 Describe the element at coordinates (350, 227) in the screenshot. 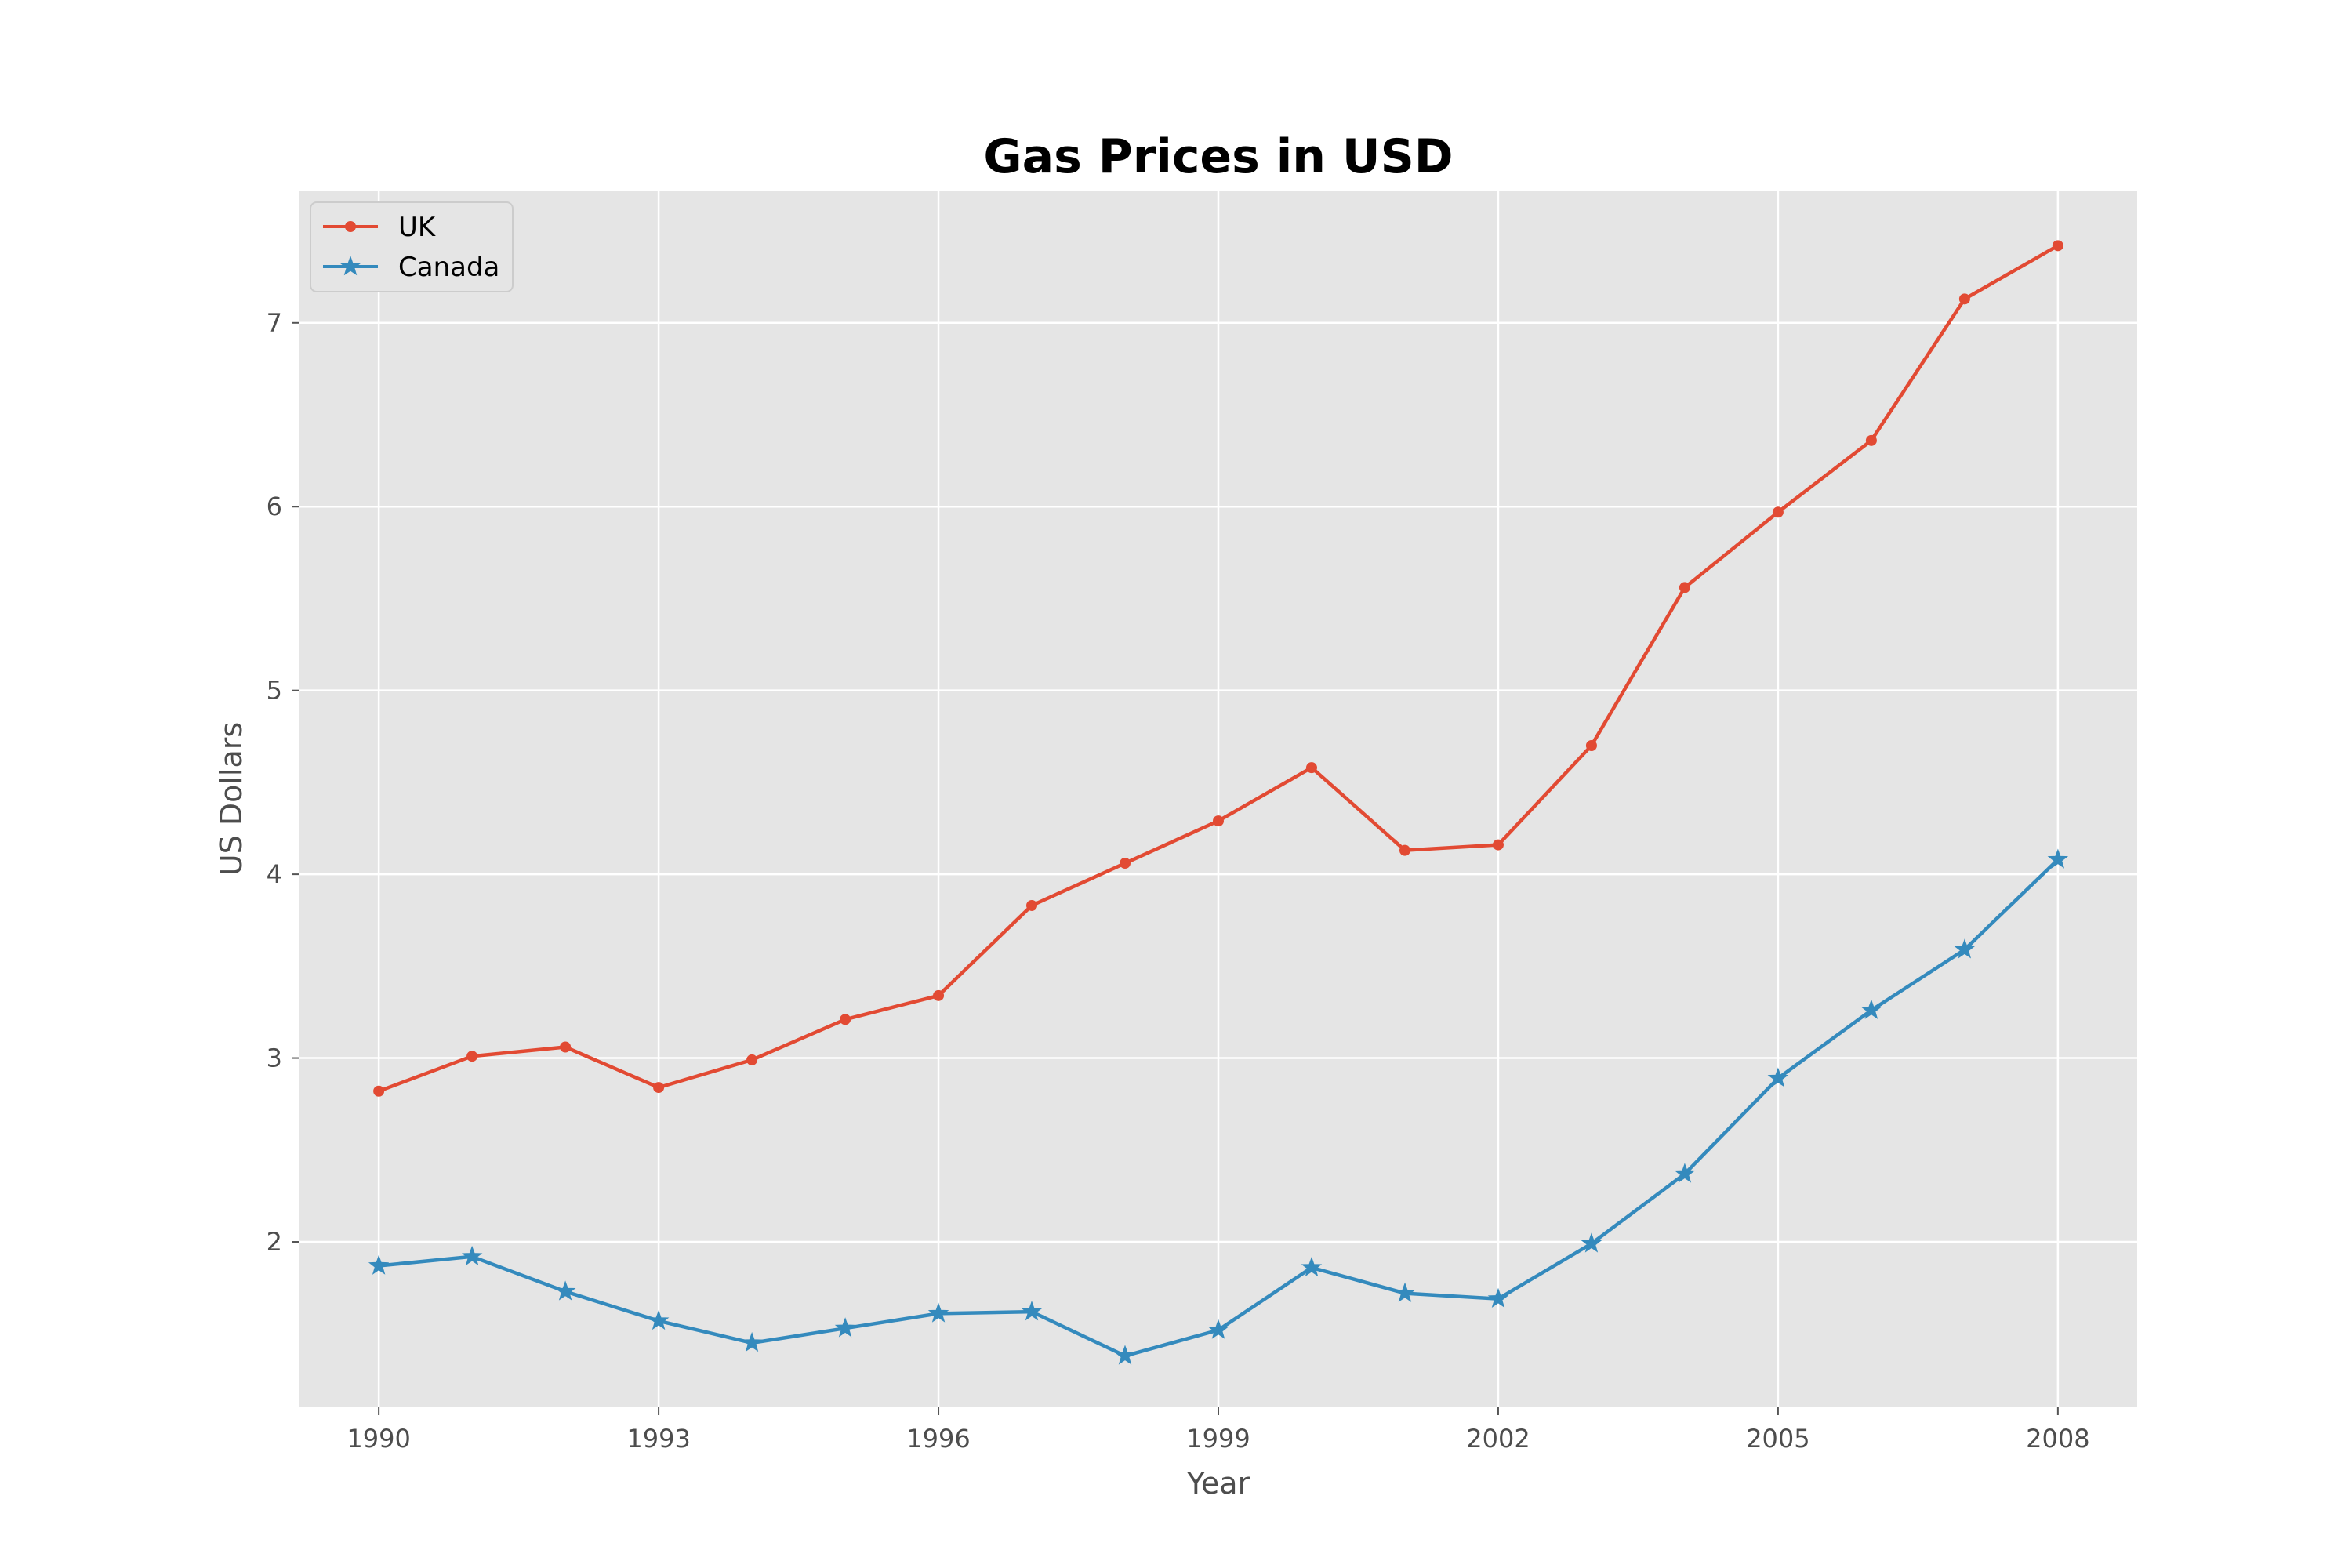

I see `legend-marker-uk` at that location.